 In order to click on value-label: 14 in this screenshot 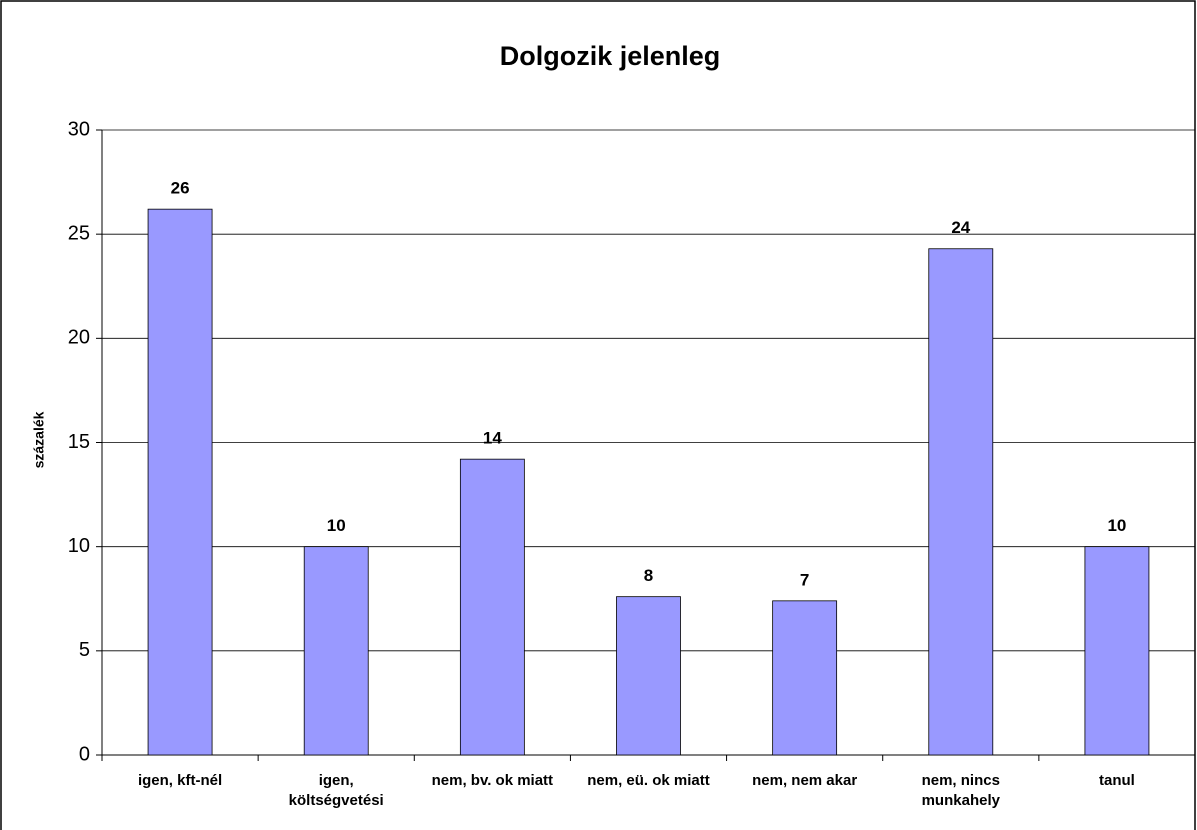, I will do `click(492, 438)`.